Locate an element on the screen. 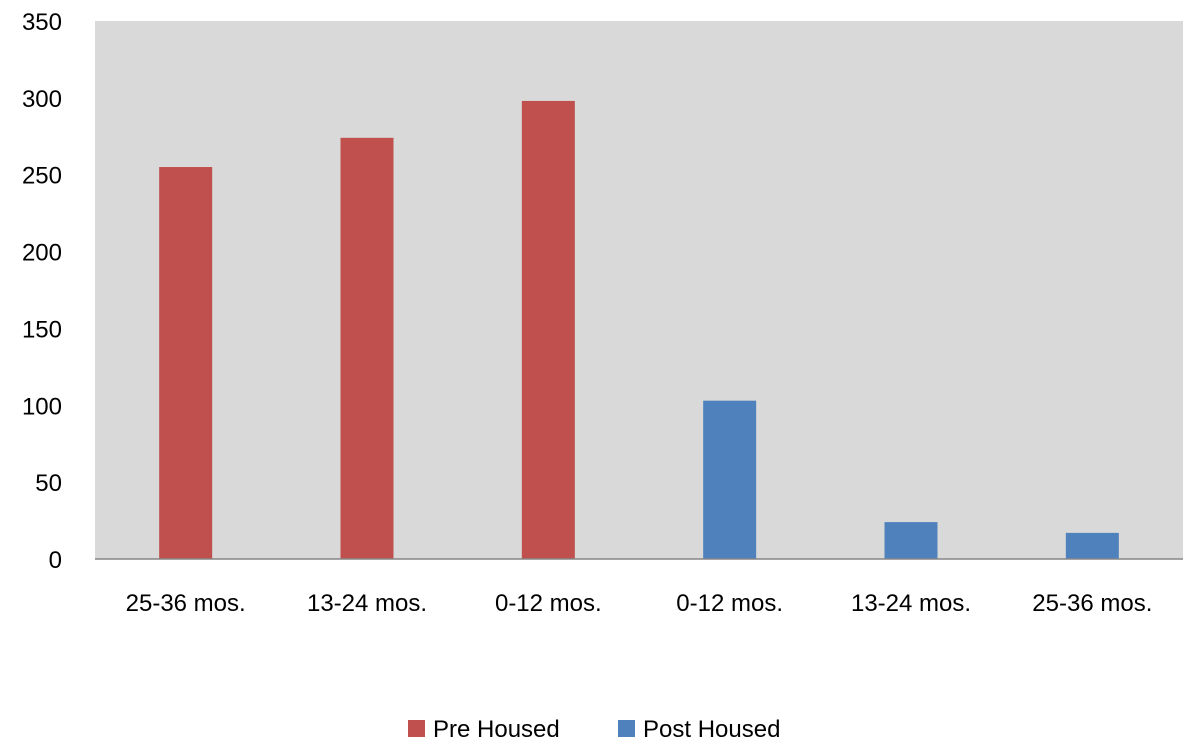 The height and width of the screenshot is (750, 1183). y-tick-label: 0 is located at coordinates (55, 560).